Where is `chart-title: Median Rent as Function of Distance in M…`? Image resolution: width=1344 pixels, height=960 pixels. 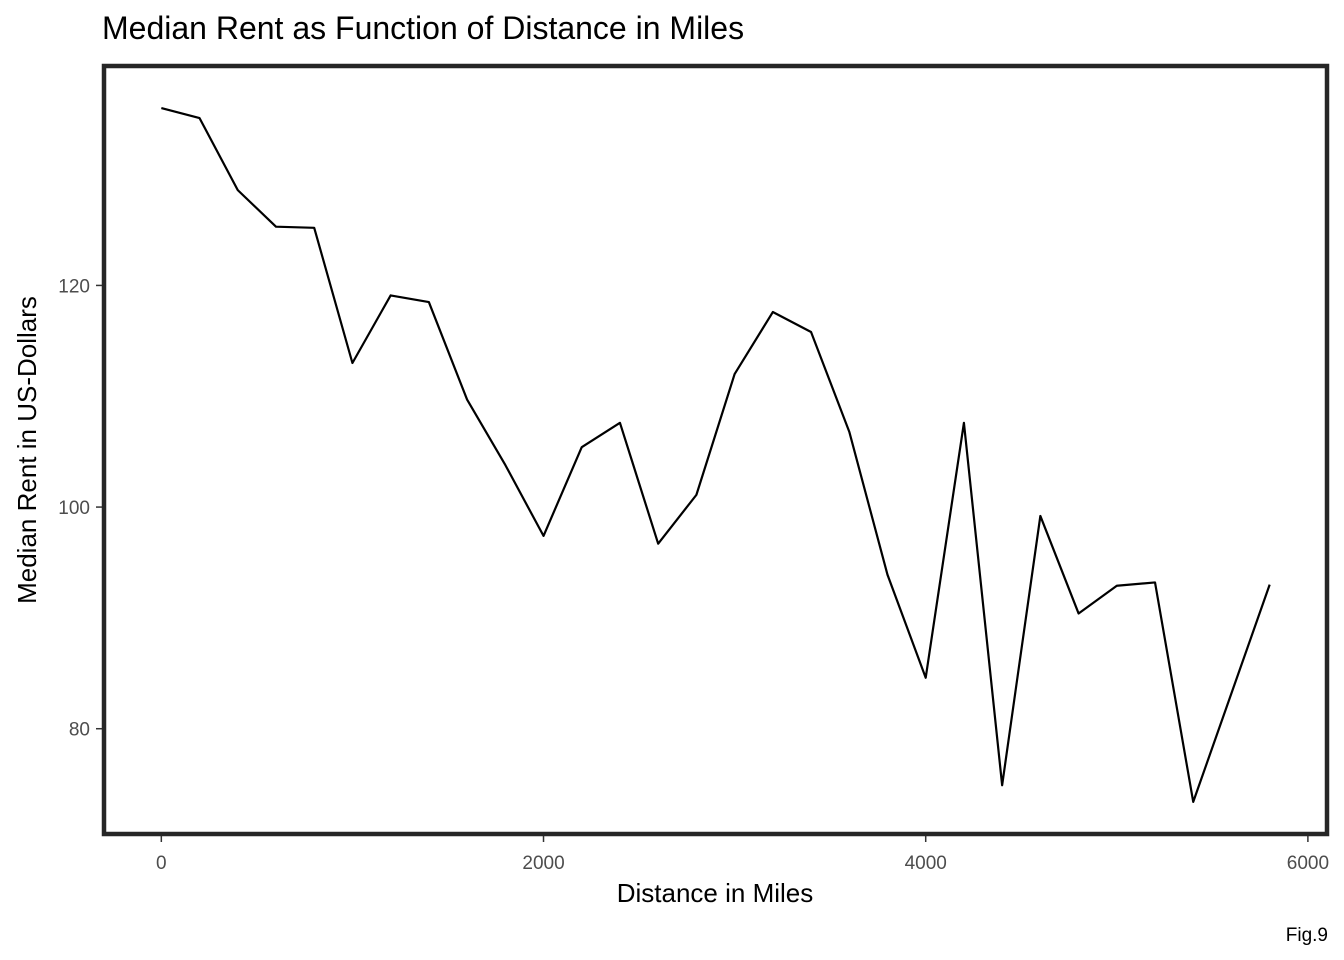
chart-title: Median Rent as Function of Distance in M… is located at coordinates (423, 28).